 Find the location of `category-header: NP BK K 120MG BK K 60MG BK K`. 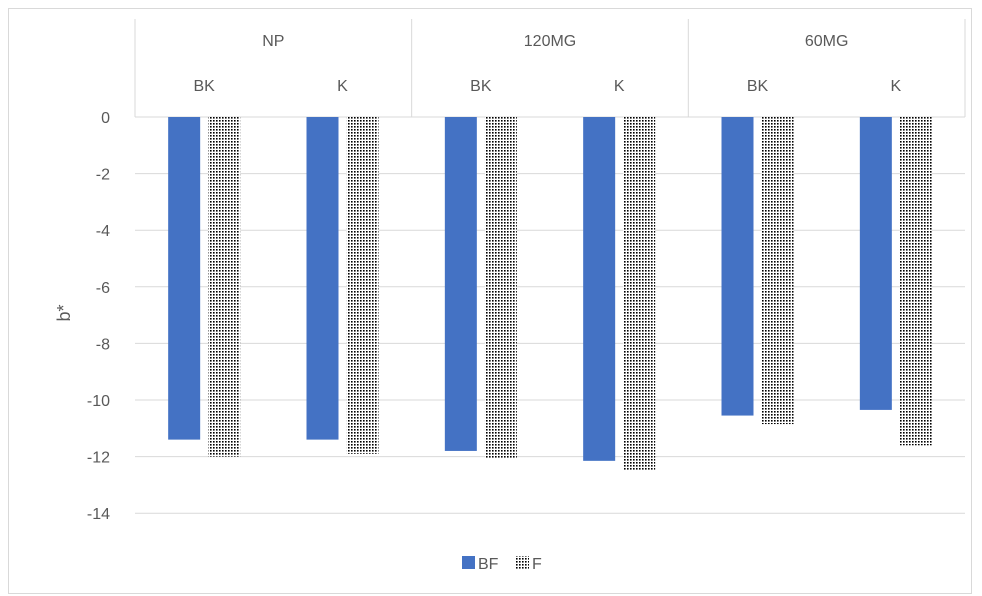

category-header: NP BK K 120MG BK K 60MG BK K is located at coordinates (550, 68).